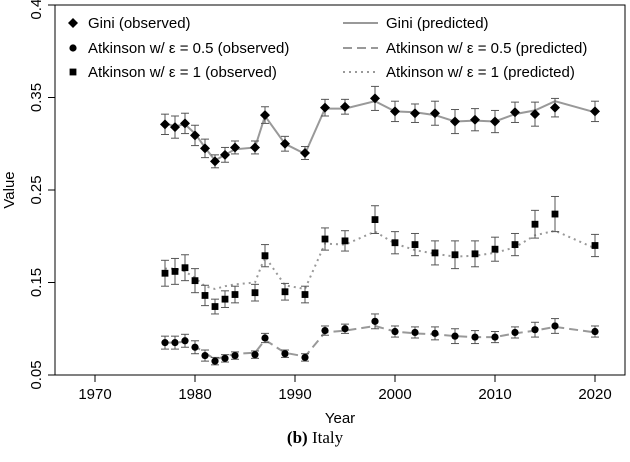 This screenshot has height=462, width=630. Describe the element at coordinates (437, 23) in the screenshot. I see `legend-label: Gini (predicted)` at that location.